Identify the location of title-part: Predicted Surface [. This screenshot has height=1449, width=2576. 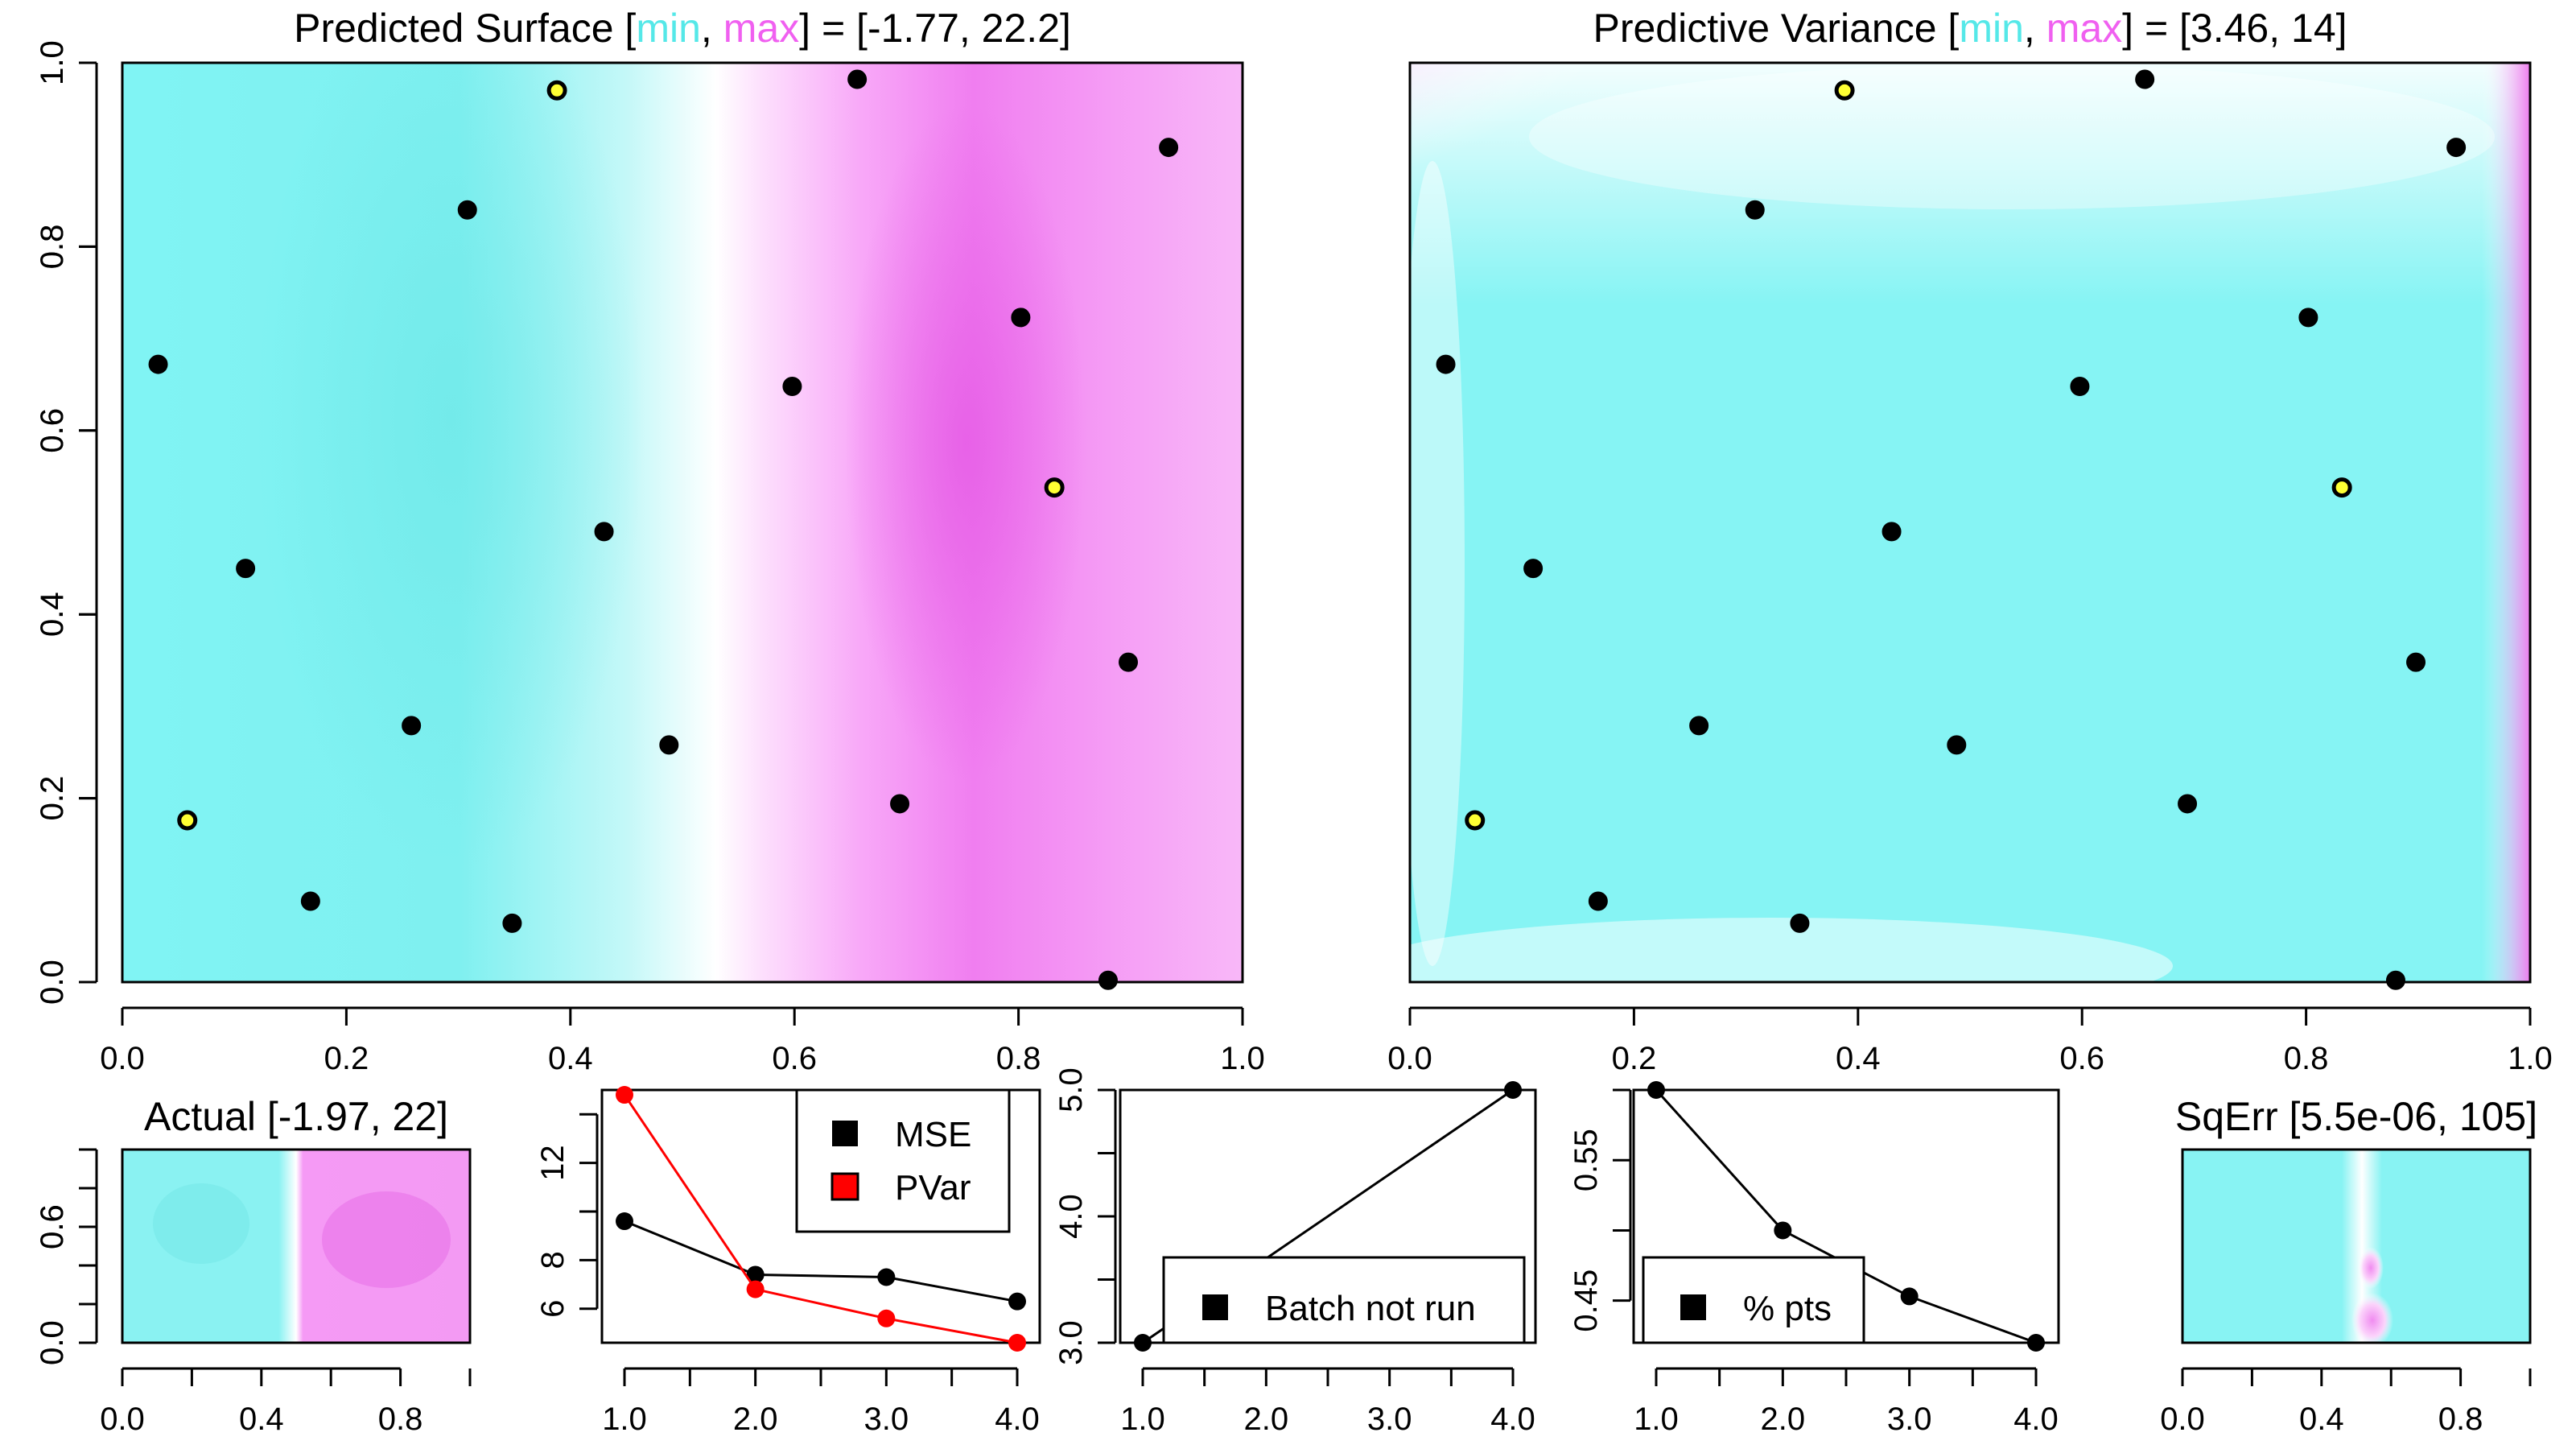
(465, 28).